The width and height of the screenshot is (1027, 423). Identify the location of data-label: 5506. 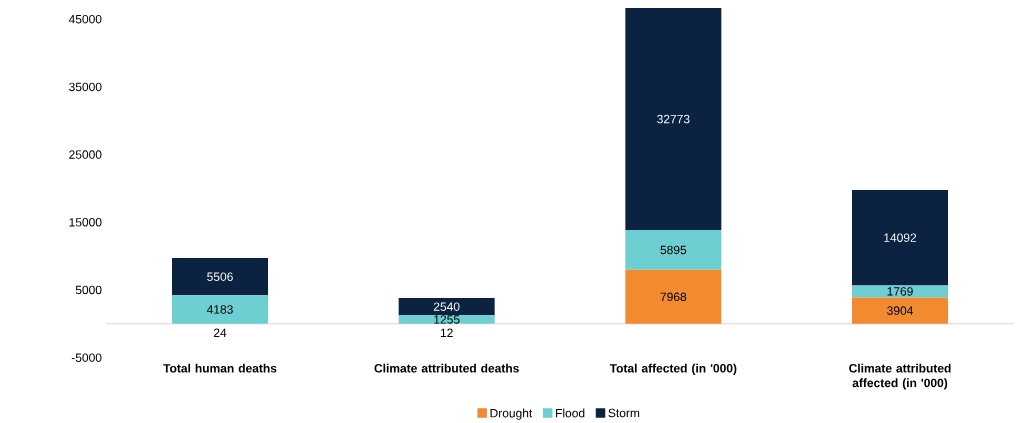
(220, 276).